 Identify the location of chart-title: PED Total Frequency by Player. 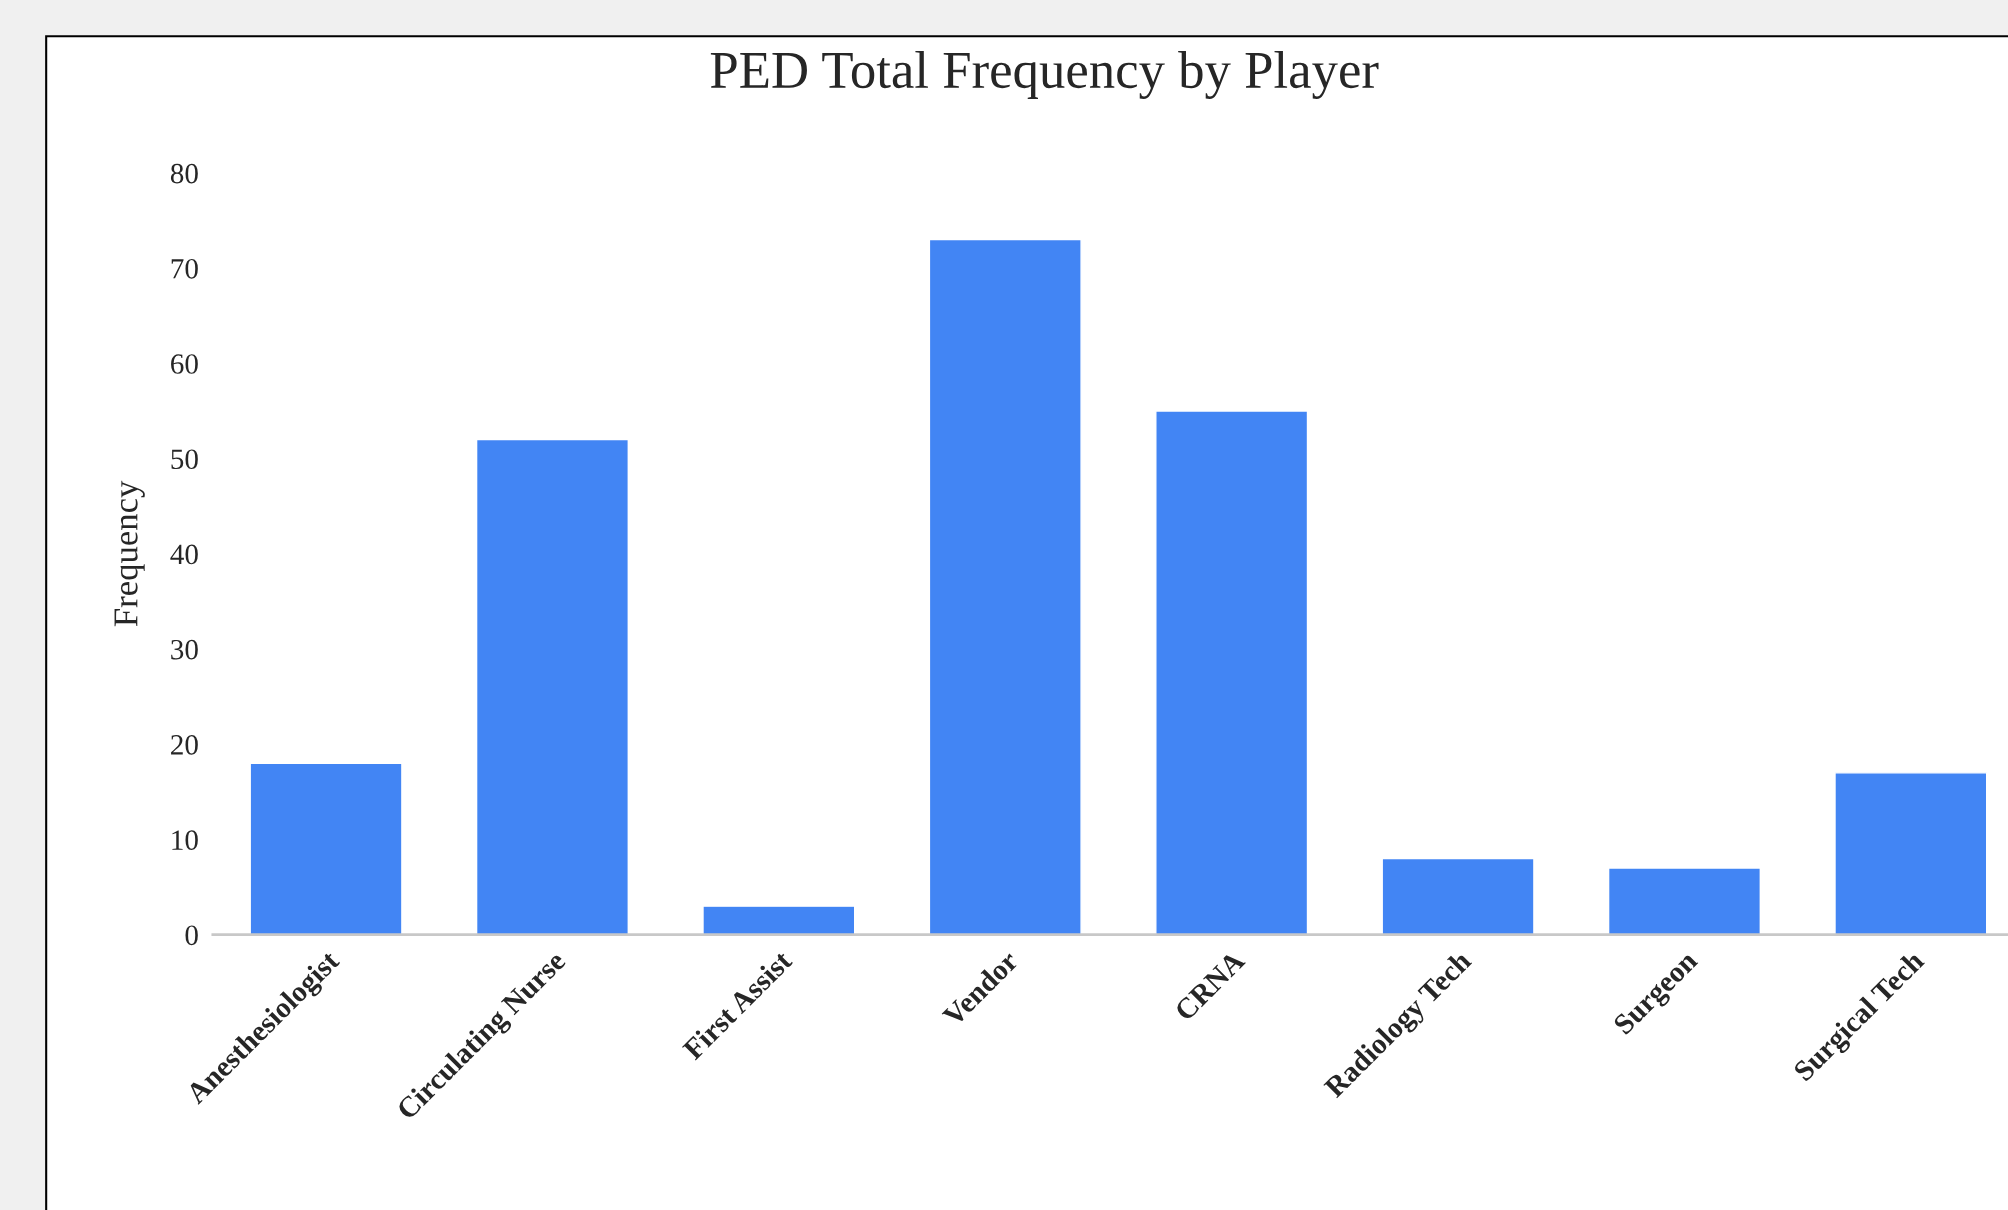
(1044, 75).